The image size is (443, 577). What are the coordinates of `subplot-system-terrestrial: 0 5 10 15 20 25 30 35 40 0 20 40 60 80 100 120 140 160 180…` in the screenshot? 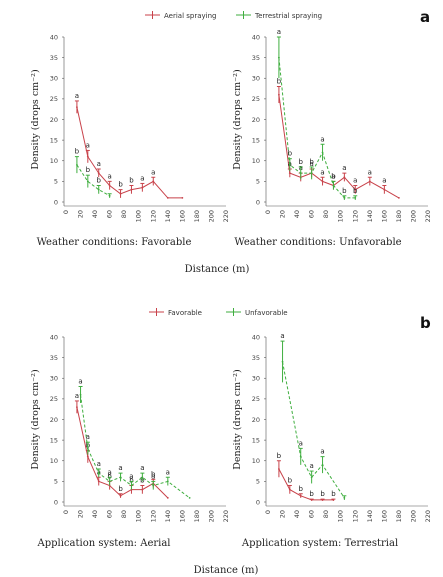 It's located at (332, 427).